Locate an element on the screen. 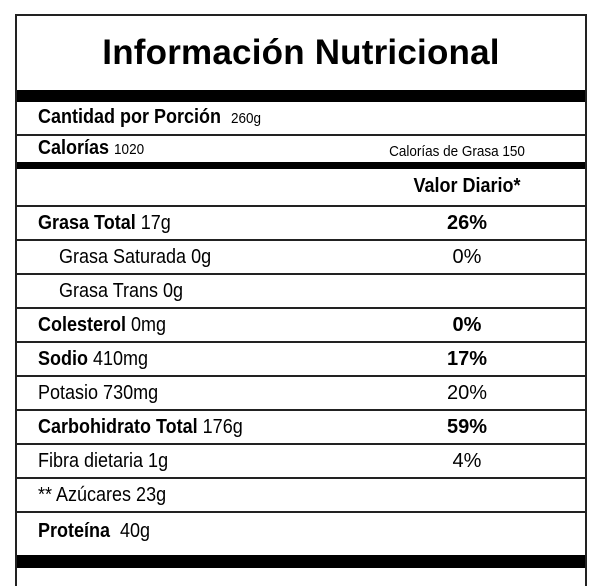 The width and height of the screenshot is (602, 586). calories-label: Calorías is located at coordinates (74, 148).